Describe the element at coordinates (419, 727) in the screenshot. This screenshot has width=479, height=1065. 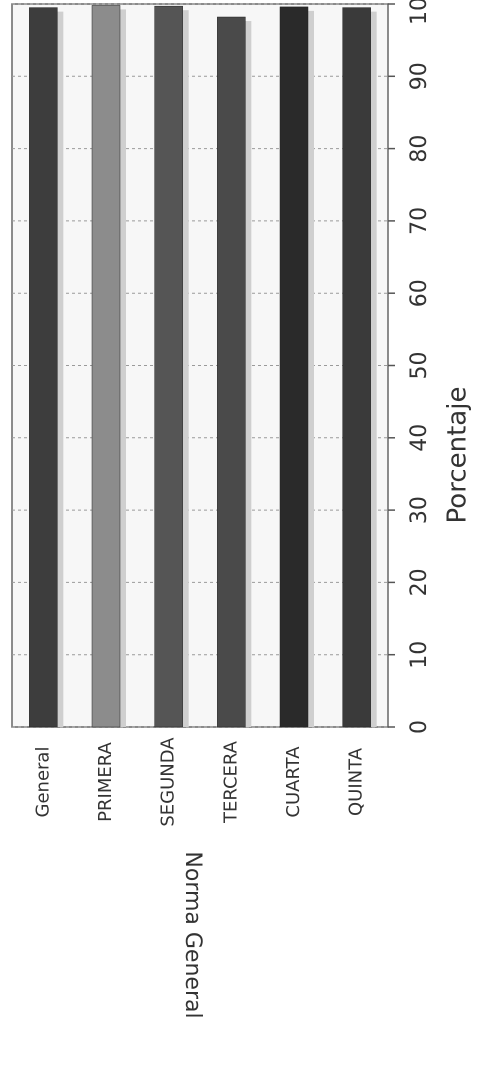
I see `tick-label: 0` at that location.